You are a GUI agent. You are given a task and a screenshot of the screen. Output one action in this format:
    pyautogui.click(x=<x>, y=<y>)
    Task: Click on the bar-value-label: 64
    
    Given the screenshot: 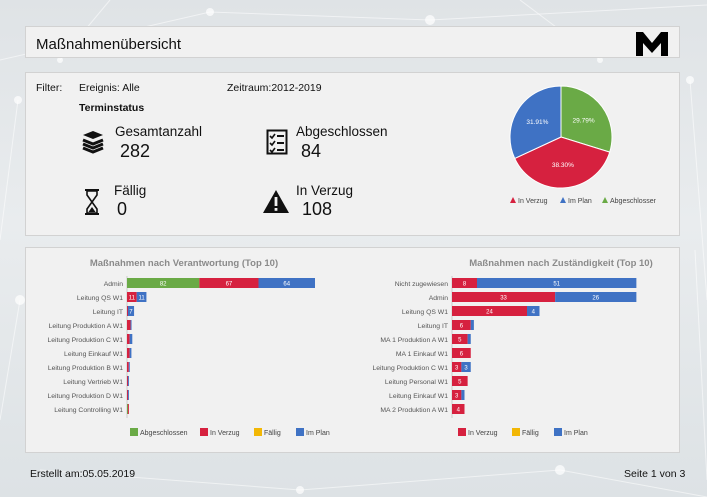 What is the action you would take?
    pyautogui.click(x=286, y=285)
    